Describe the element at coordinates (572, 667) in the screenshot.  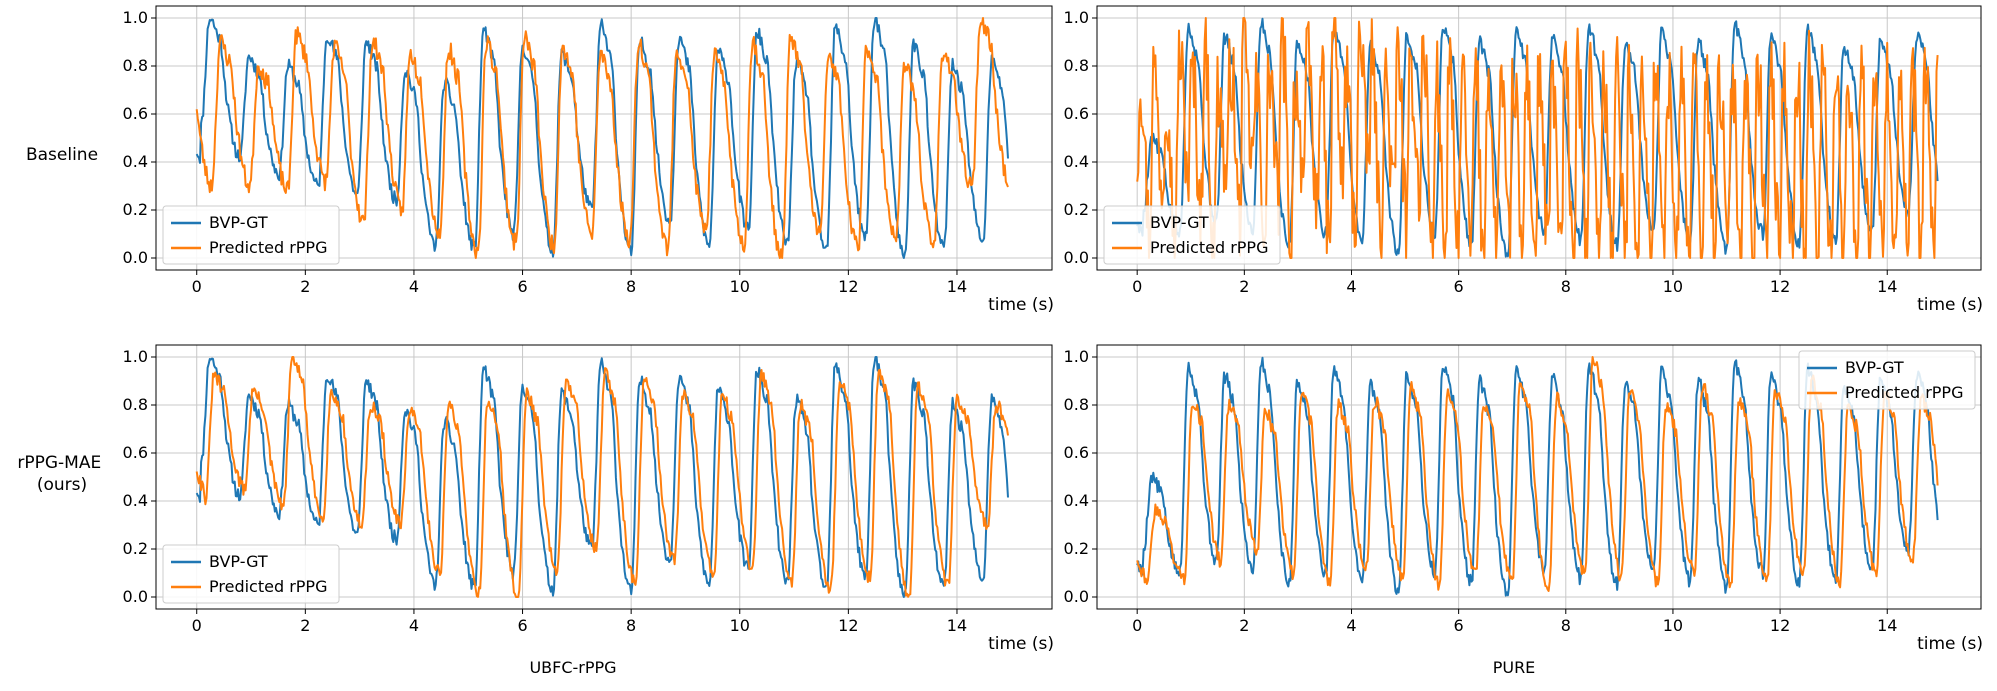
I see `caption-ubfc-rppg: UBFC-rPPG` at that location.